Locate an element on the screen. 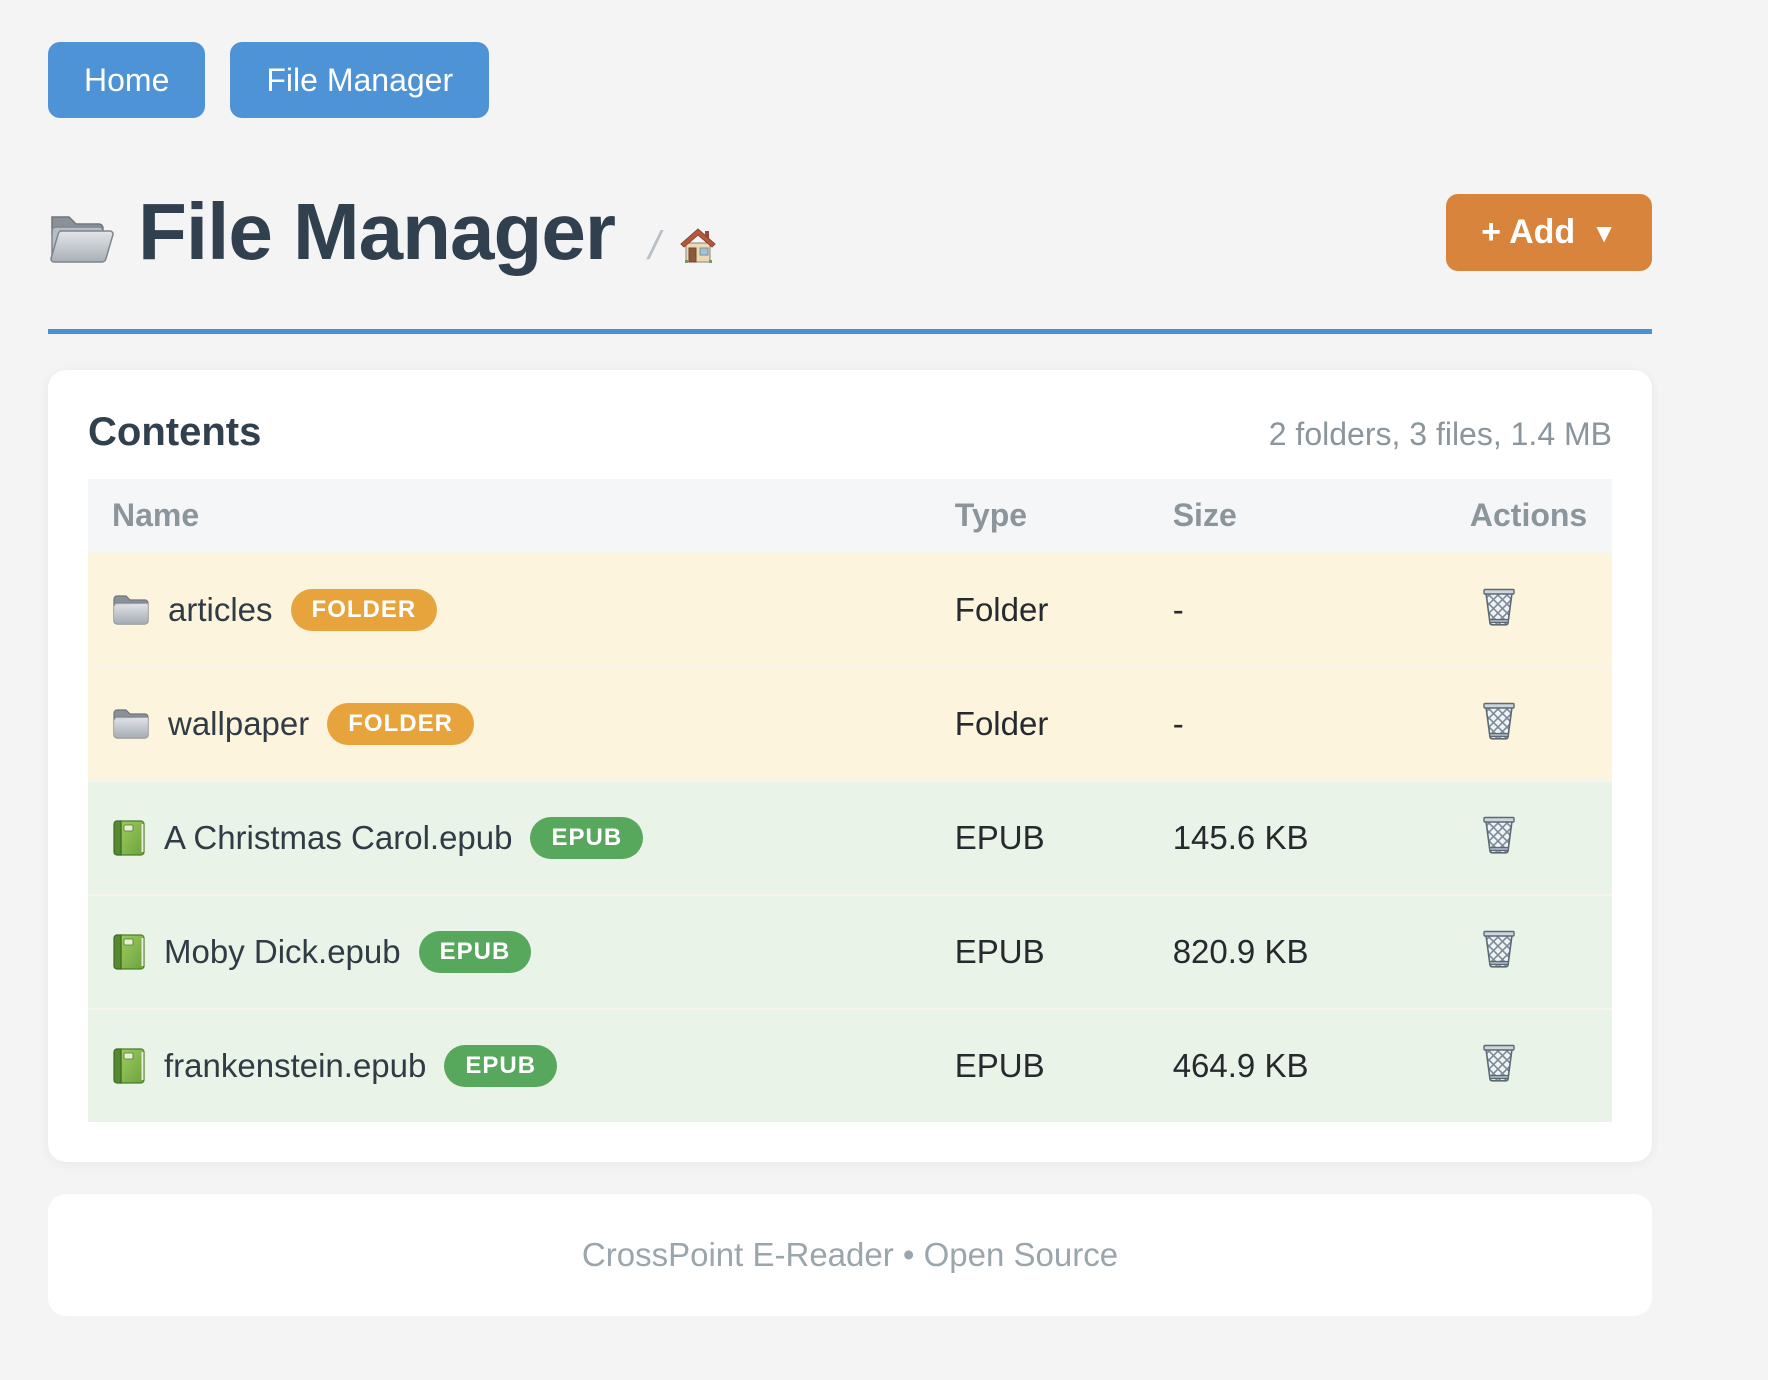 The height and width of the screenshot is (1380, 1768). home-icon is located at coordinates (698, 246).